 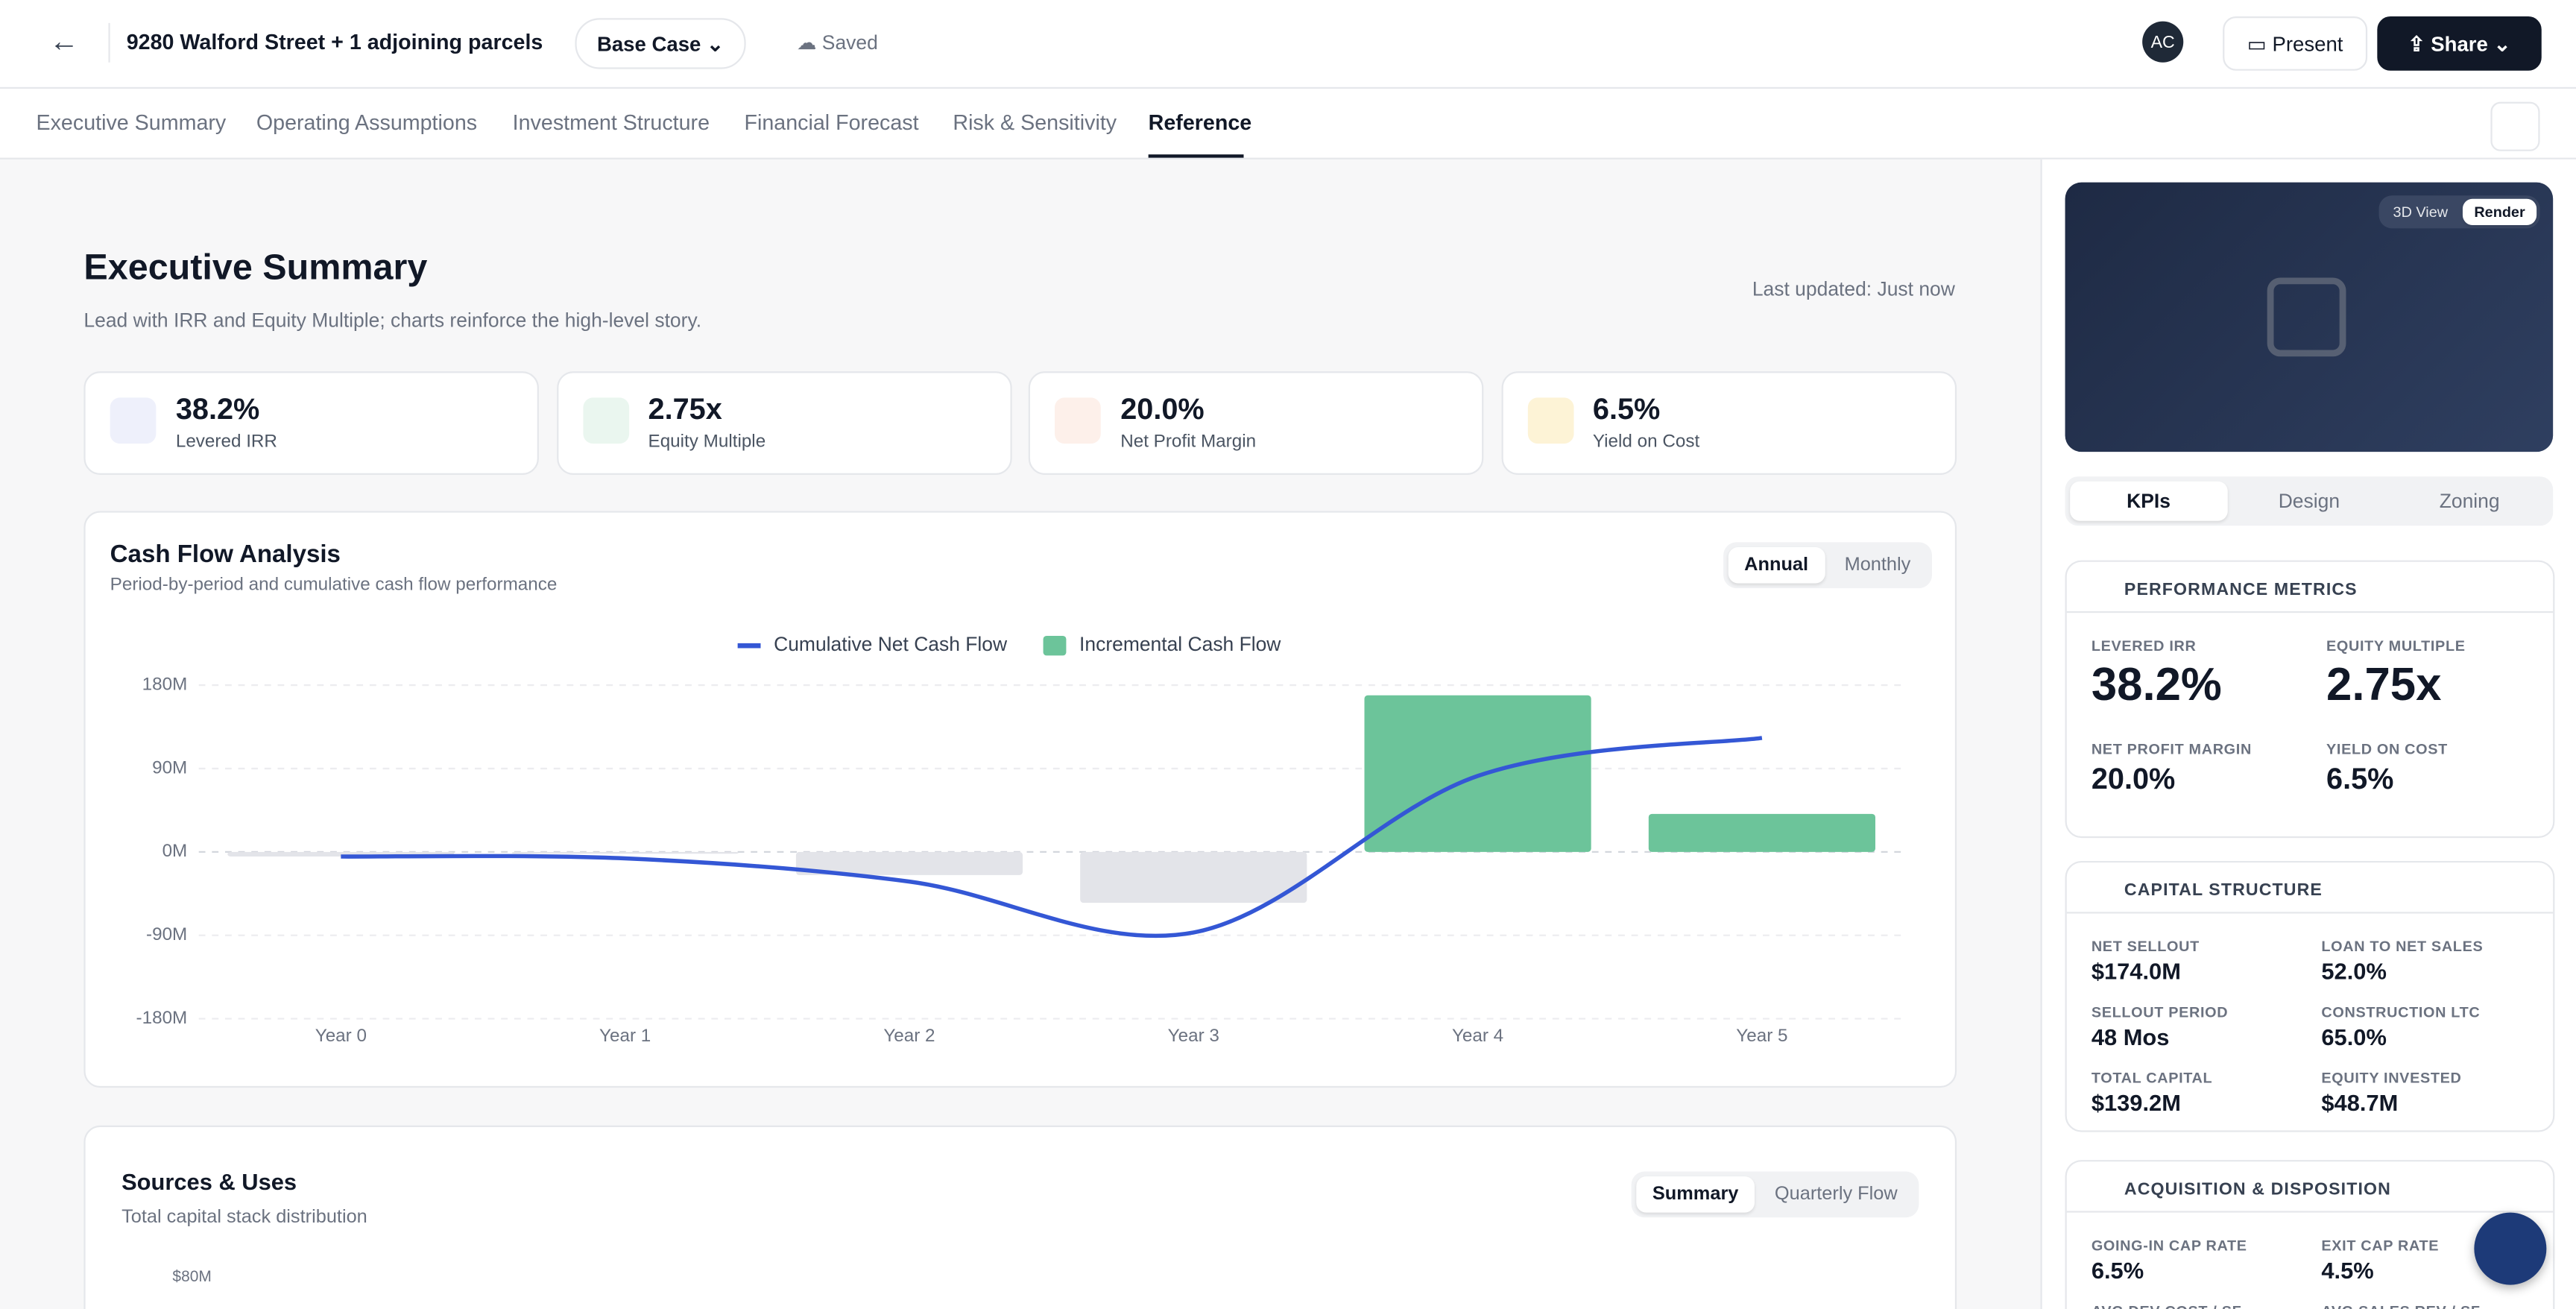 What do you see at coordinates (850, 42) in the screenshot?
I see `status: Saved` at bounding box center [850, 42].